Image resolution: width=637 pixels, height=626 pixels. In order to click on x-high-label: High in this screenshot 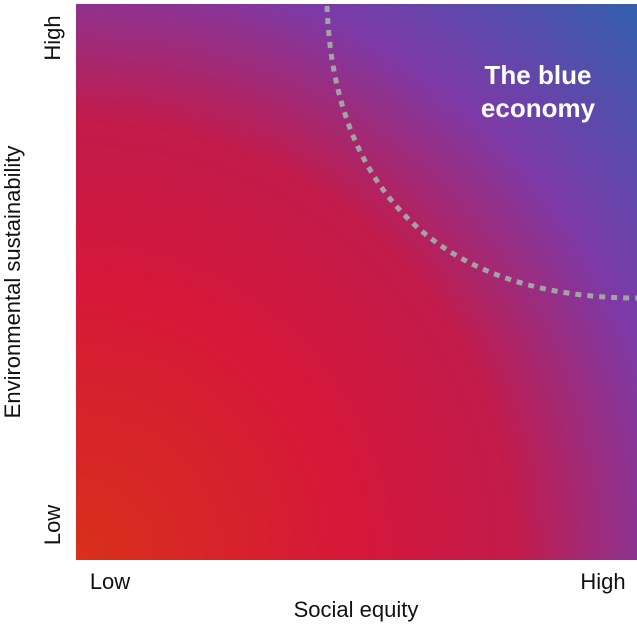, I will do `click(602, 581)`.